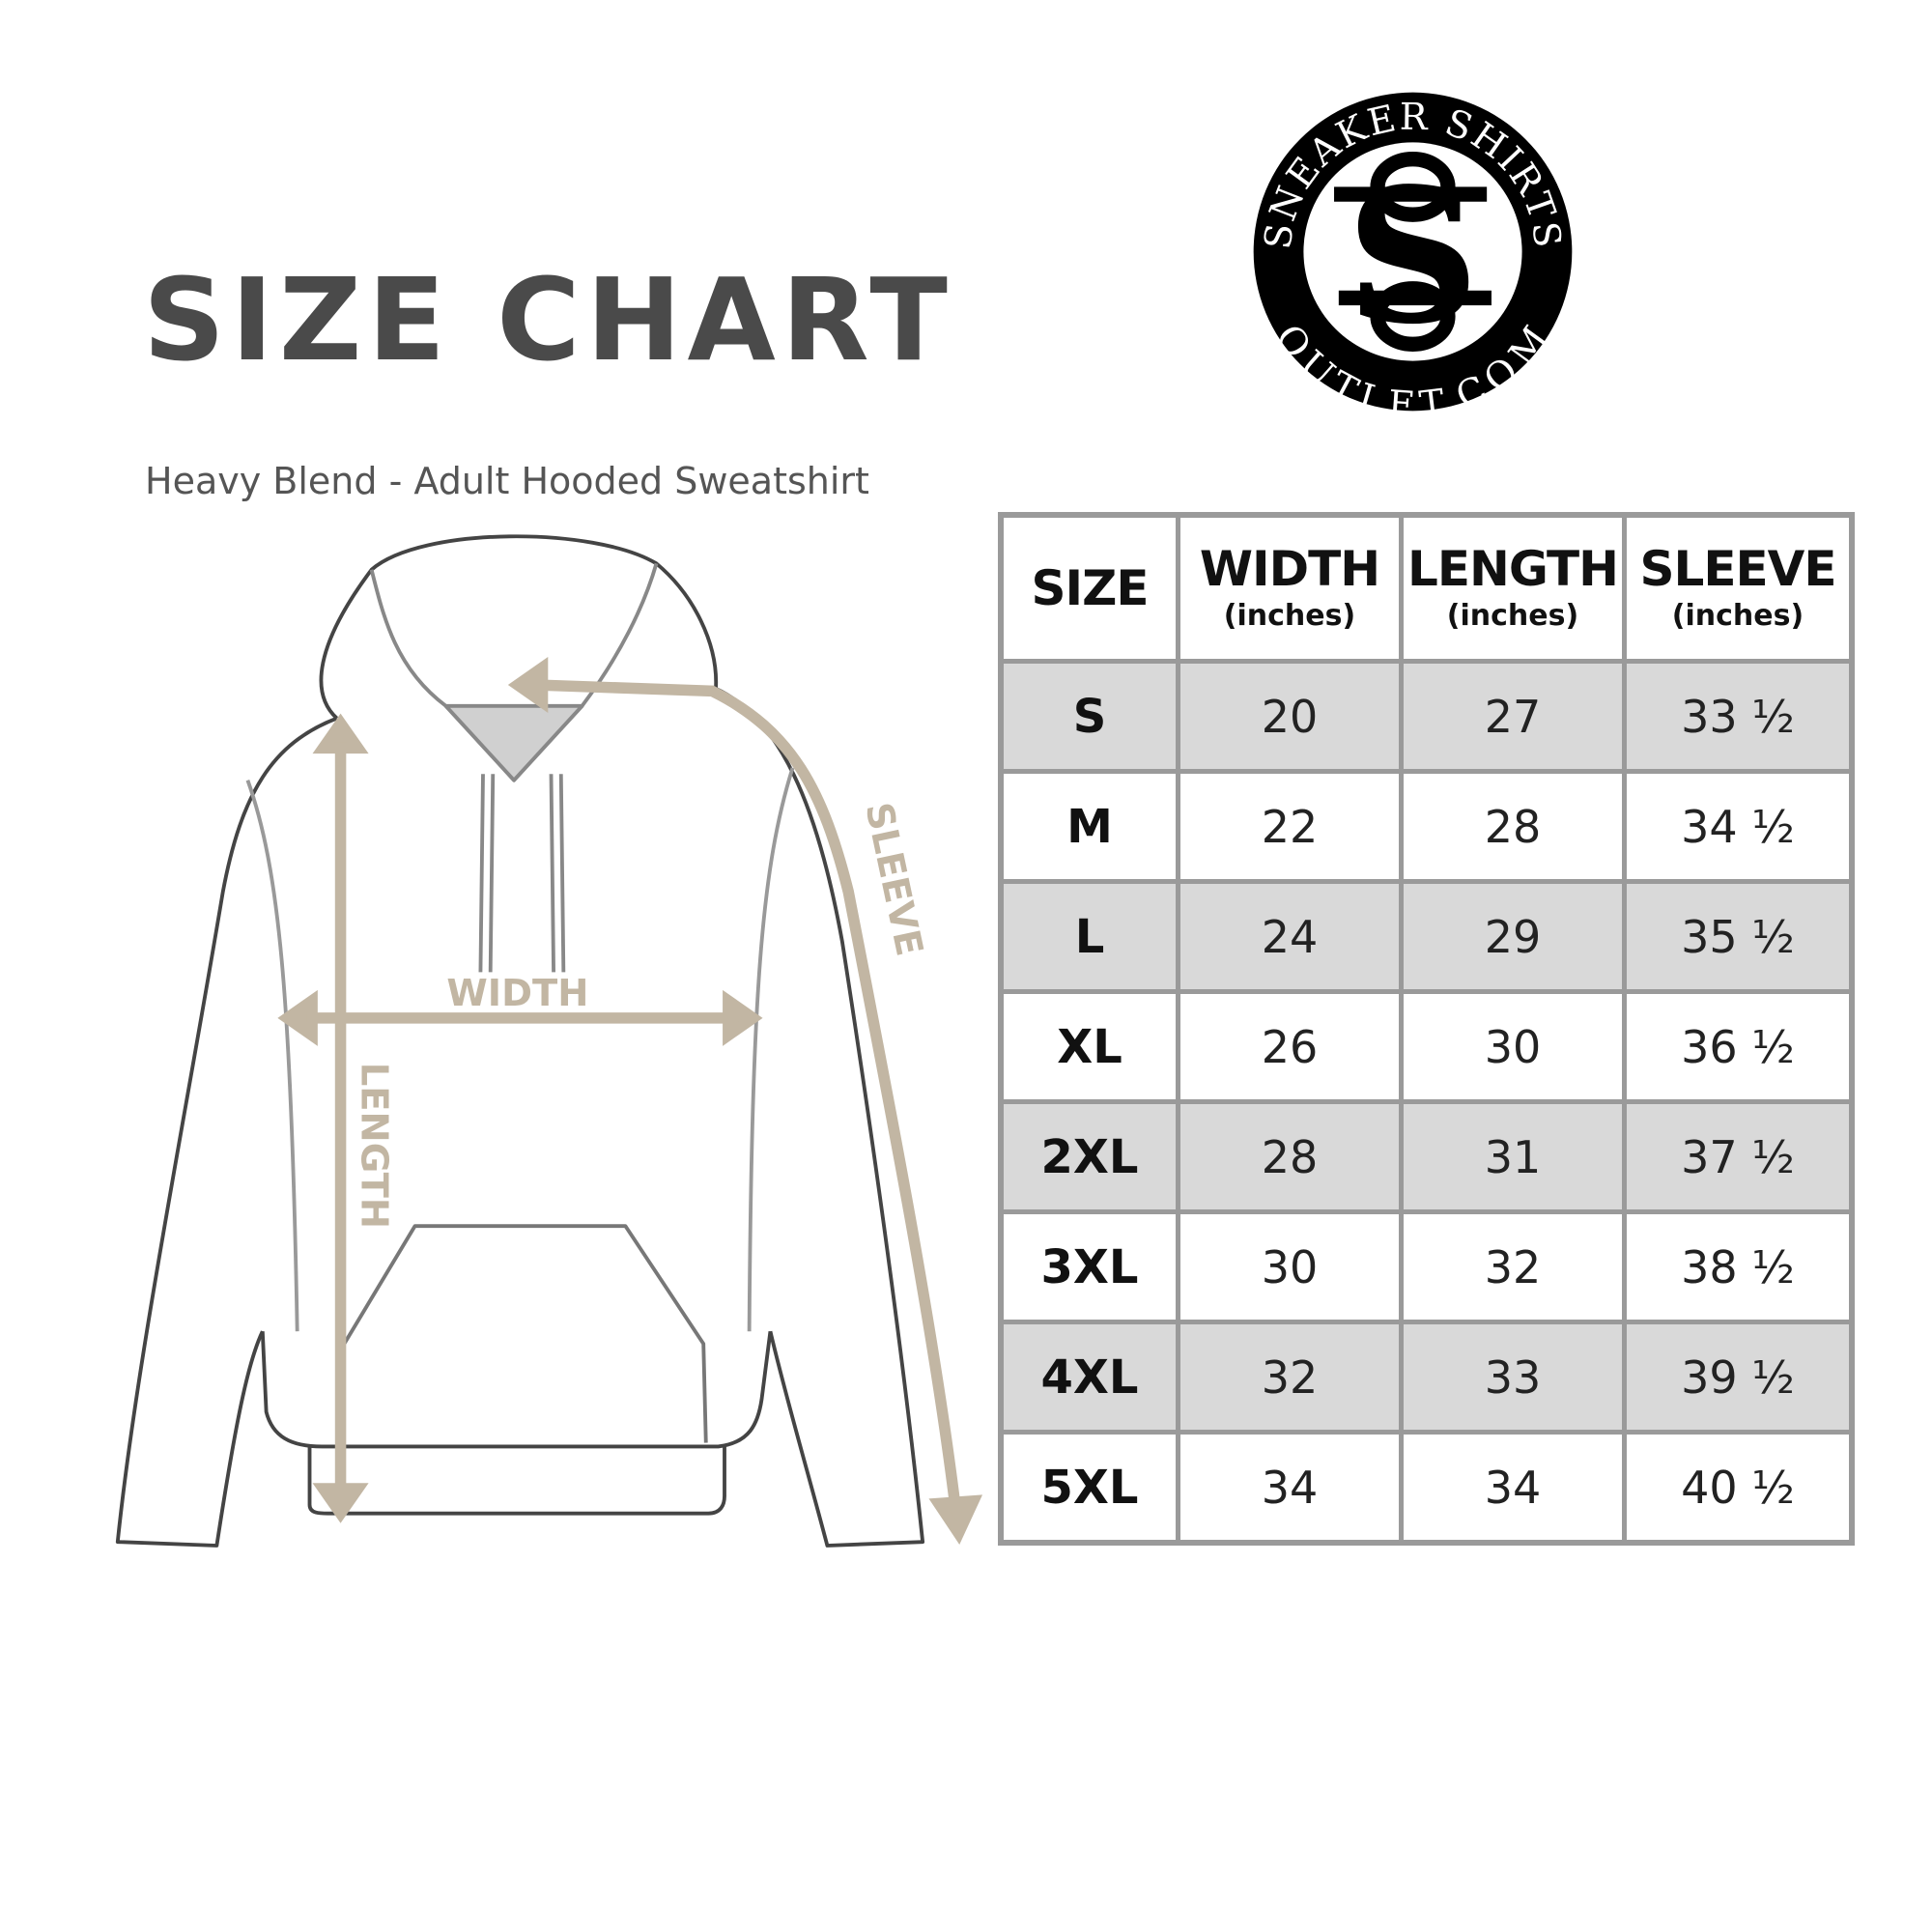 This screenshot has width=1932, height=1932. Describe the element at coordinates (548, 319) in the screenshot. I see `page-title: SIZE CHART` at that location.